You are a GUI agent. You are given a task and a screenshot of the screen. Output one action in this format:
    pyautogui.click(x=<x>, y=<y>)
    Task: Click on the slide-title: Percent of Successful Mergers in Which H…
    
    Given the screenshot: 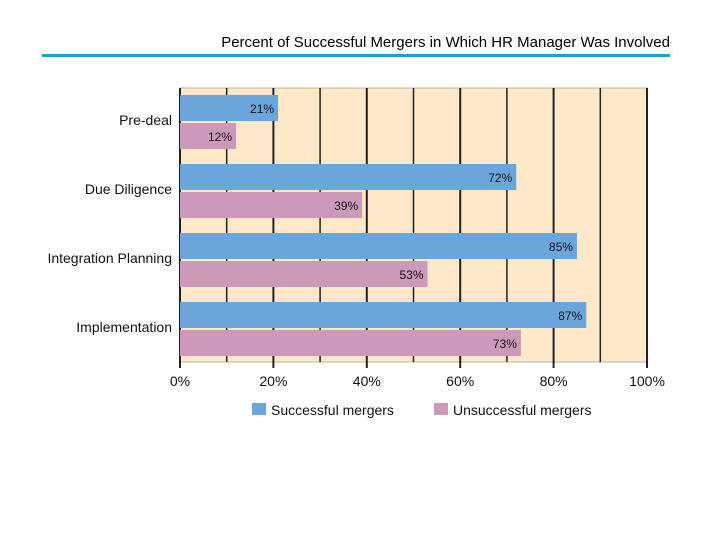 What is the action you would take?
    pyautogui.click(x=445, y=42)
    